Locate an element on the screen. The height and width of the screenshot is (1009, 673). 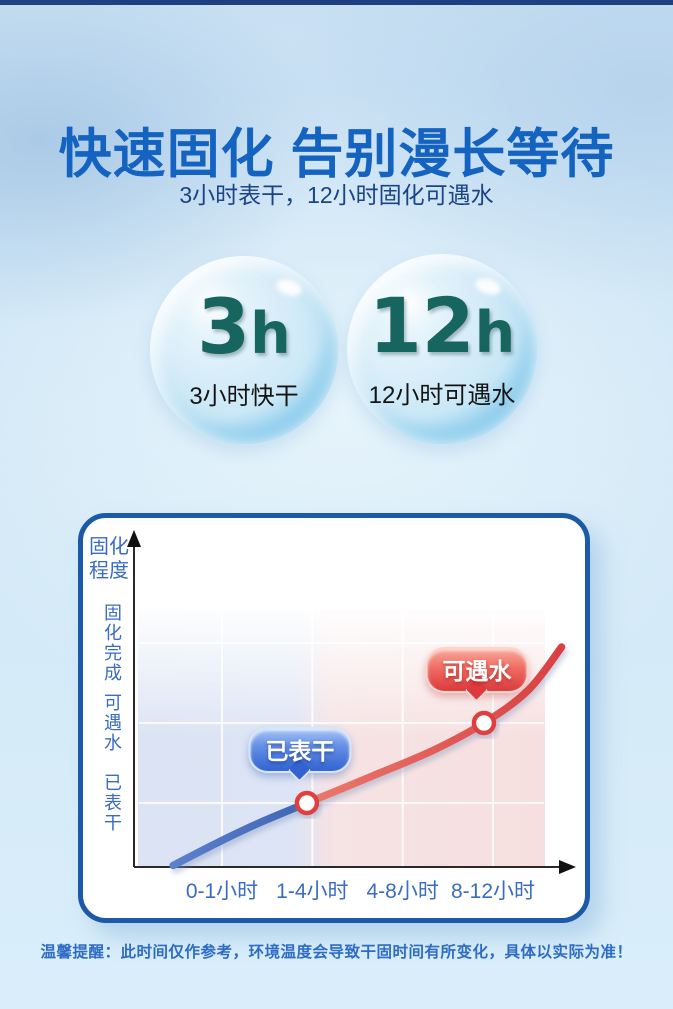
x-tick-label: 4-8小时 is located at coordinates (402, 891).